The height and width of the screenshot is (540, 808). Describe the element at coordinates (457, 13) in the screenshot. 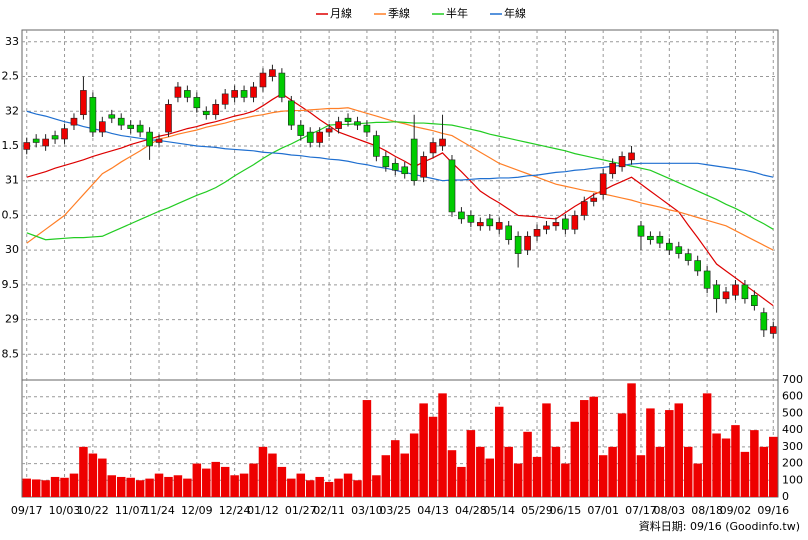

I see `legend-label: 半年` at that location.